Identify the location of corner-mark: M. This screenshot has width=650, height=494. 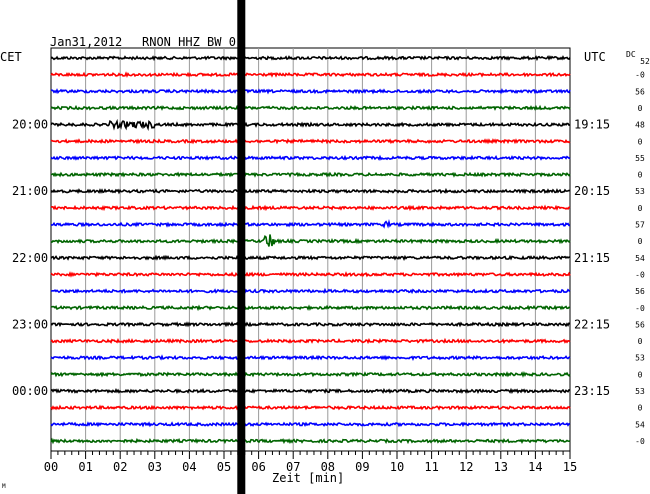
(4, 486).